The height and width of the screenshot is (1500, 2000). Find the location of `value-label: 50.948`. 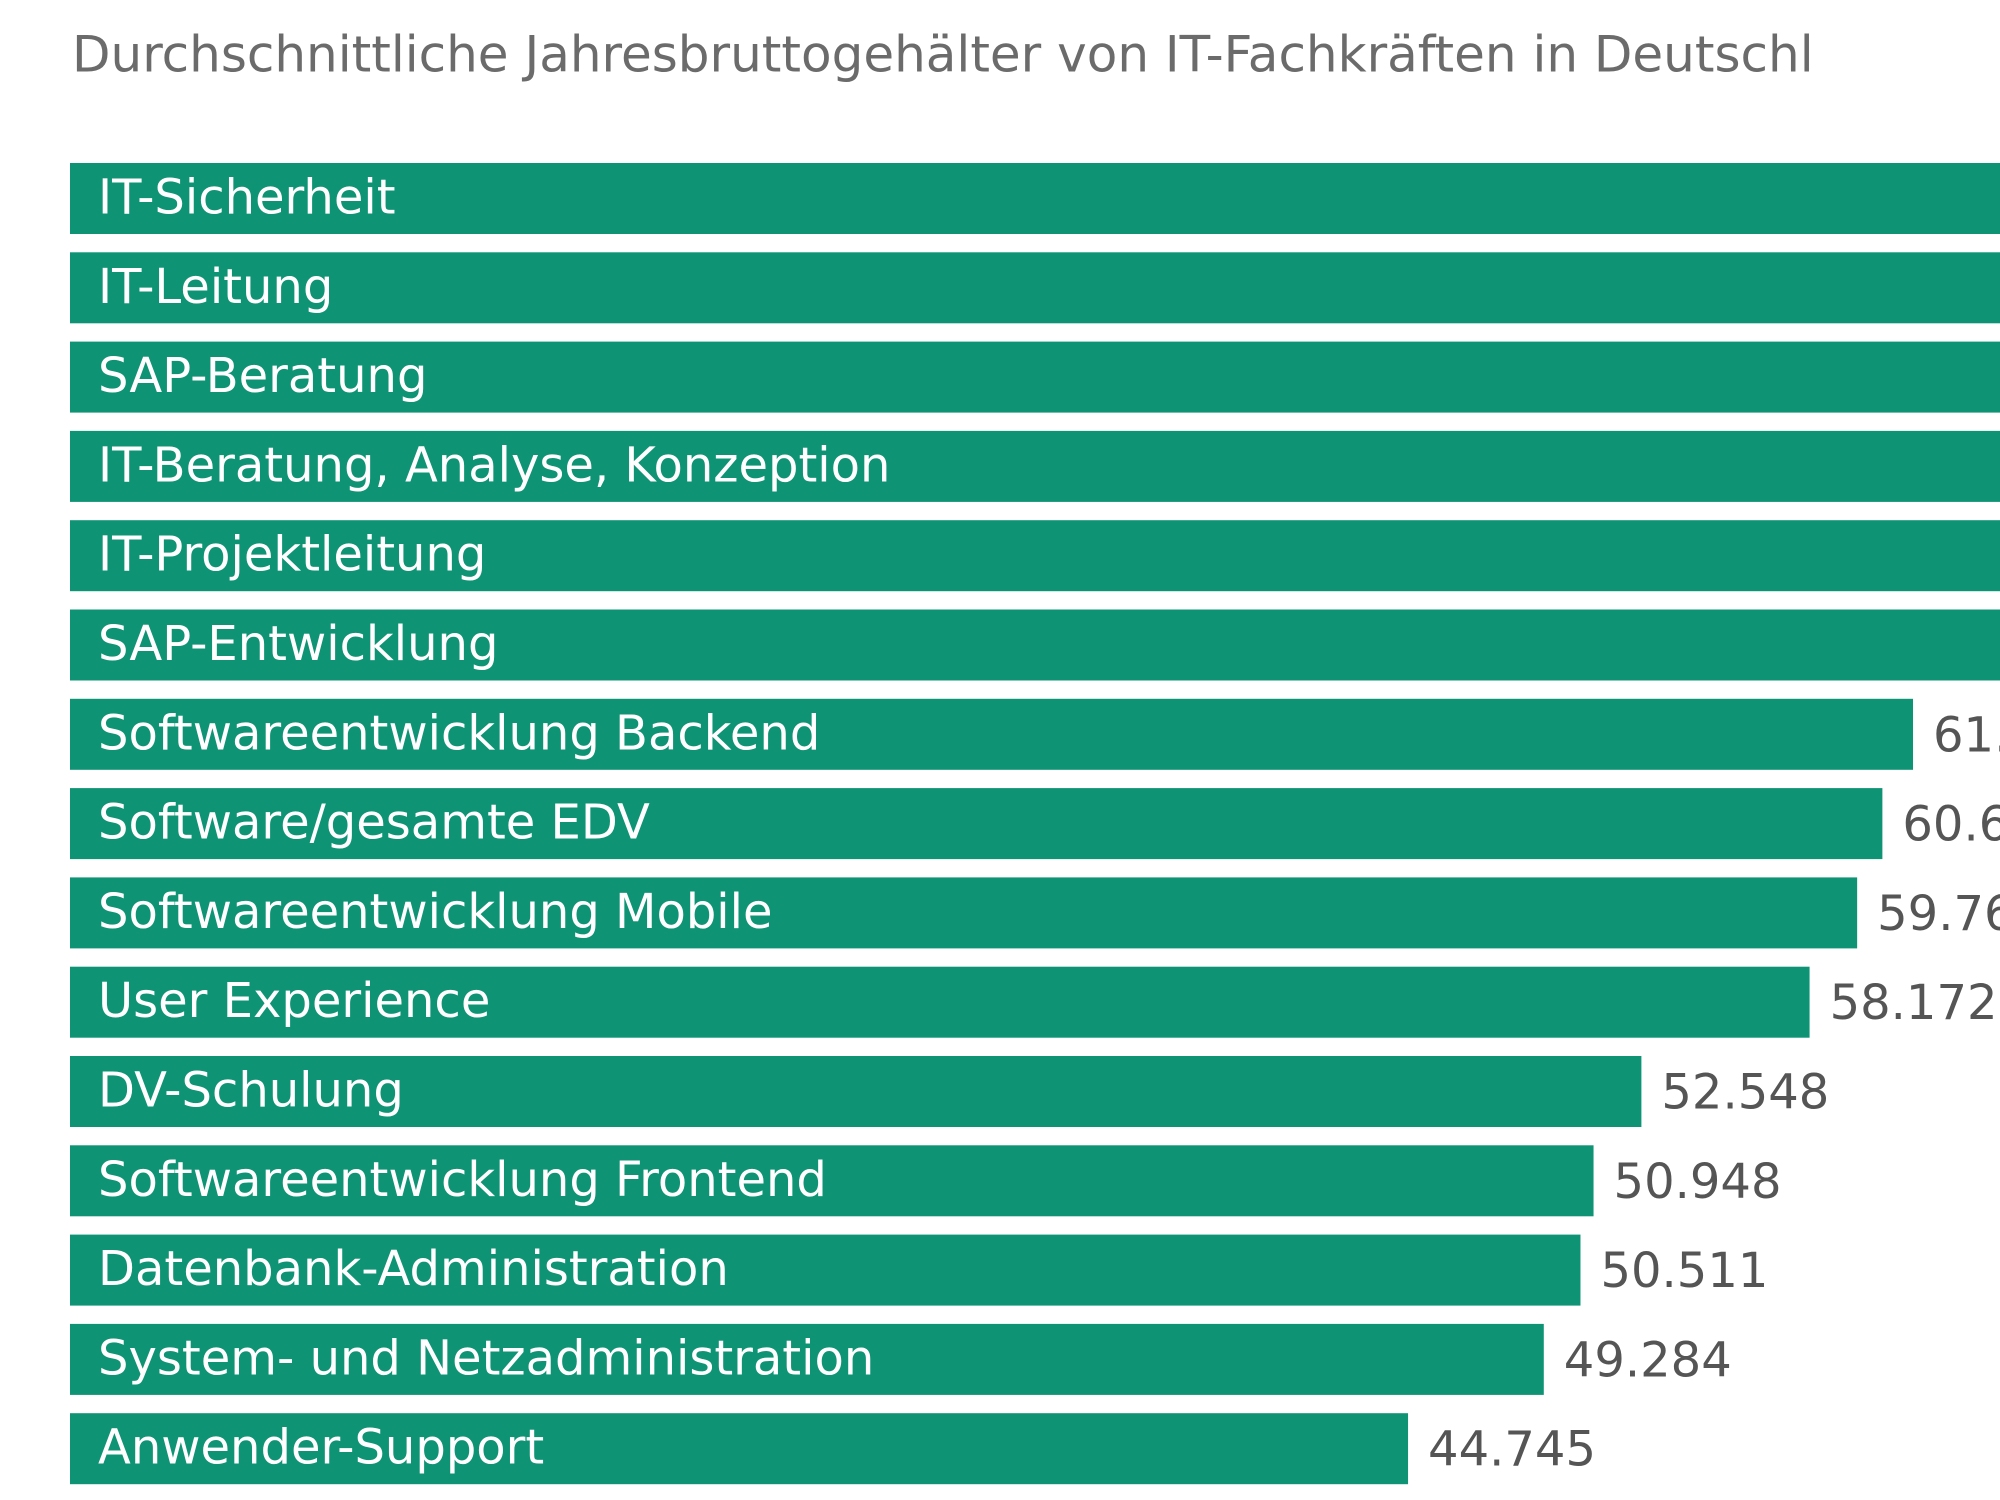

value-label: 50.948 is located at coordinates (1698, 1182).